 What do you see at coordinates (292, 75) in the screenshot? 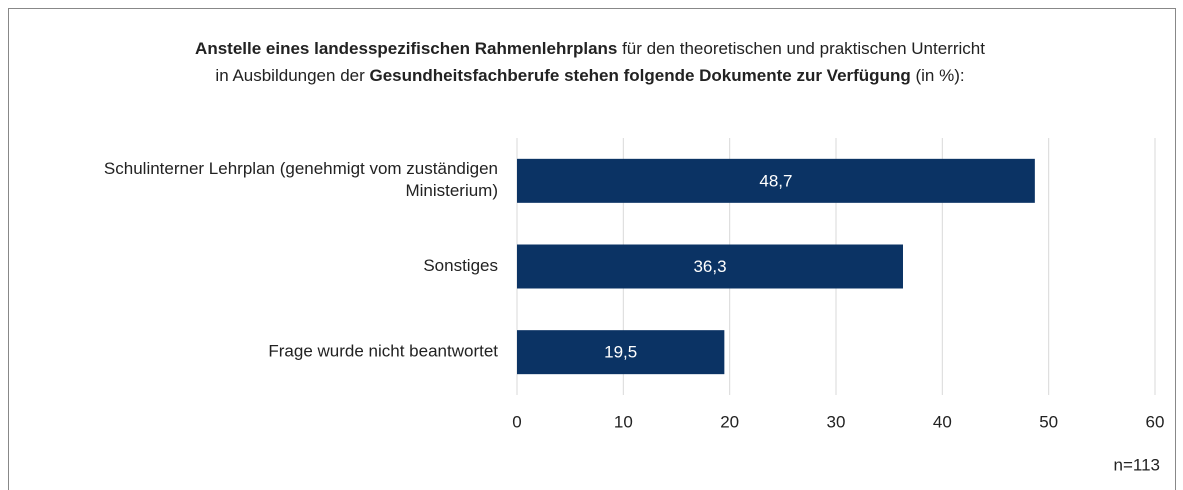
I see `title-segment: in Ausbildungen der` at bounding box center [292, 75].